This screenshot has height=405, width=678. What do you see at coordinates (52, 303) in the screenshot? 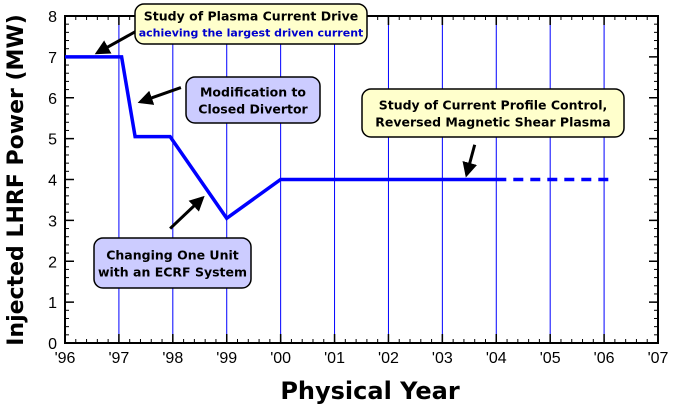
I see `y-tick-label: 1` at bounding box center [52, 303].